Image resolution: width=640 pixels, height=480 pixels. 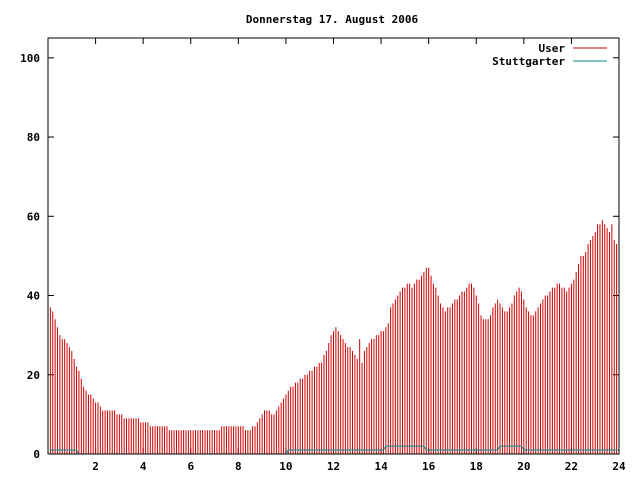 I want to click on y-tick-label: 20, so click(x=33, y=375).